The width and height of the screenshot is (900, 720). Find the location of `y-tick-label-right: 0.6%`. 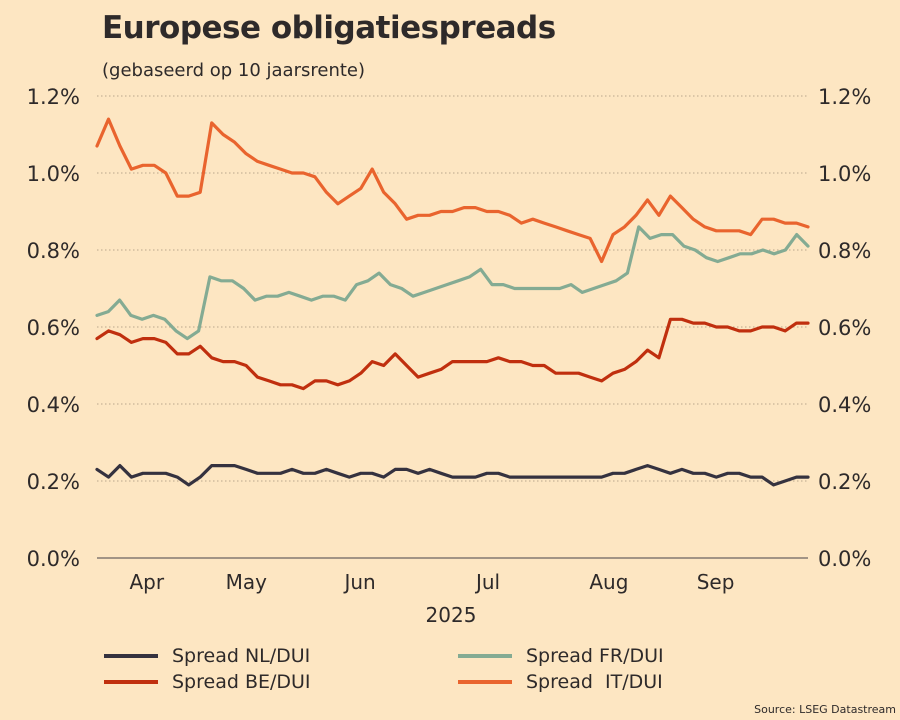

y-tick-label-right: 0.6% is located at coordinates (844, 328).